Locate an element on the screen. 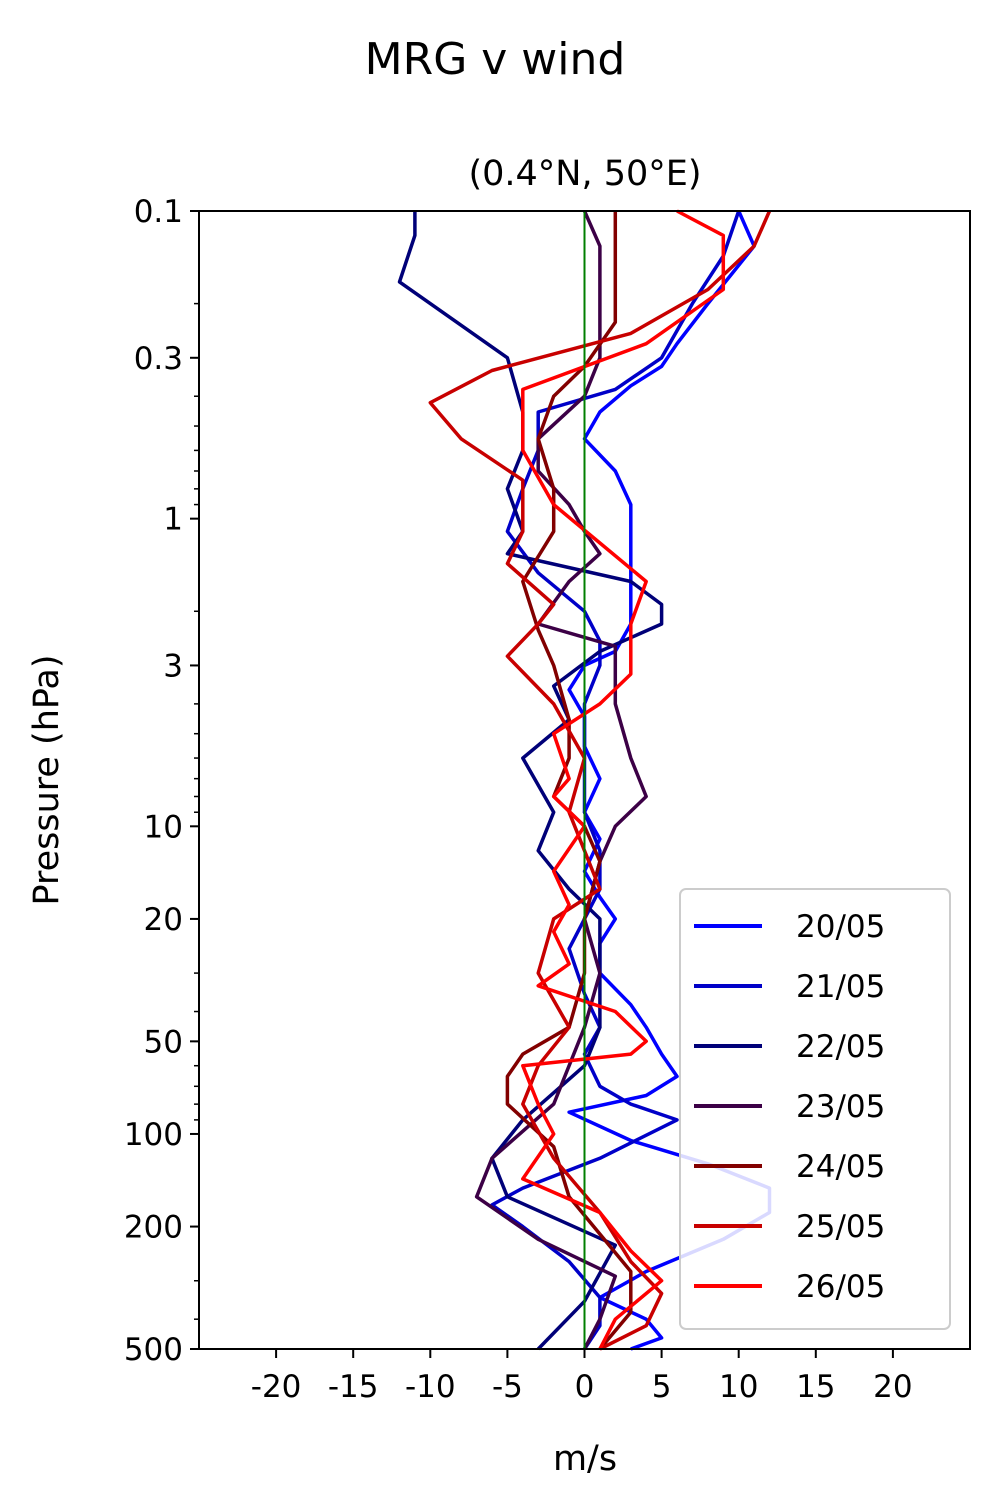 The image size is (990, 1500). chart-title: MRG v wind is located at coordinates (495, 59).